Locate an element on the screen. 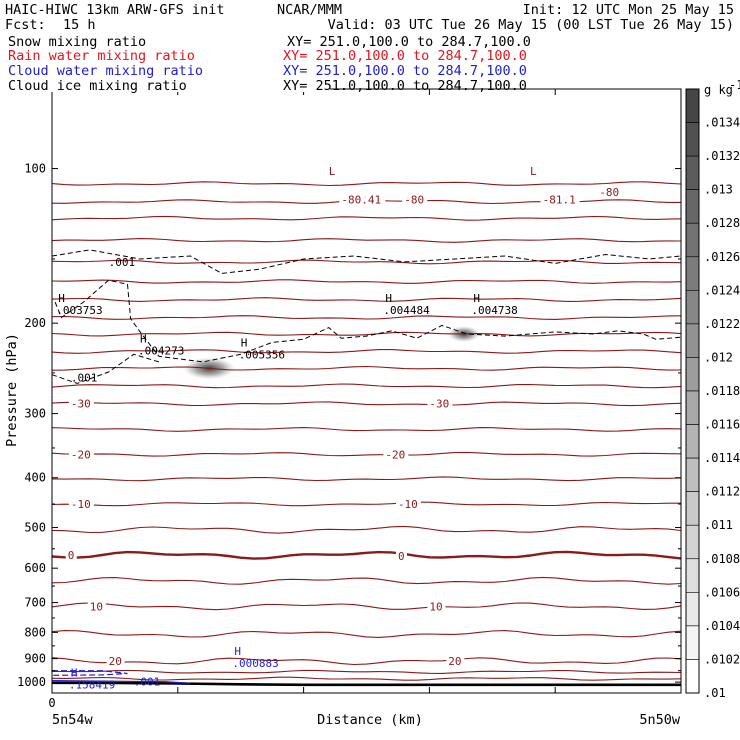 Image resolution: width=740 pixels, height=740 pixels. isotherm-label: 0 is located at coordinates (71, 555).